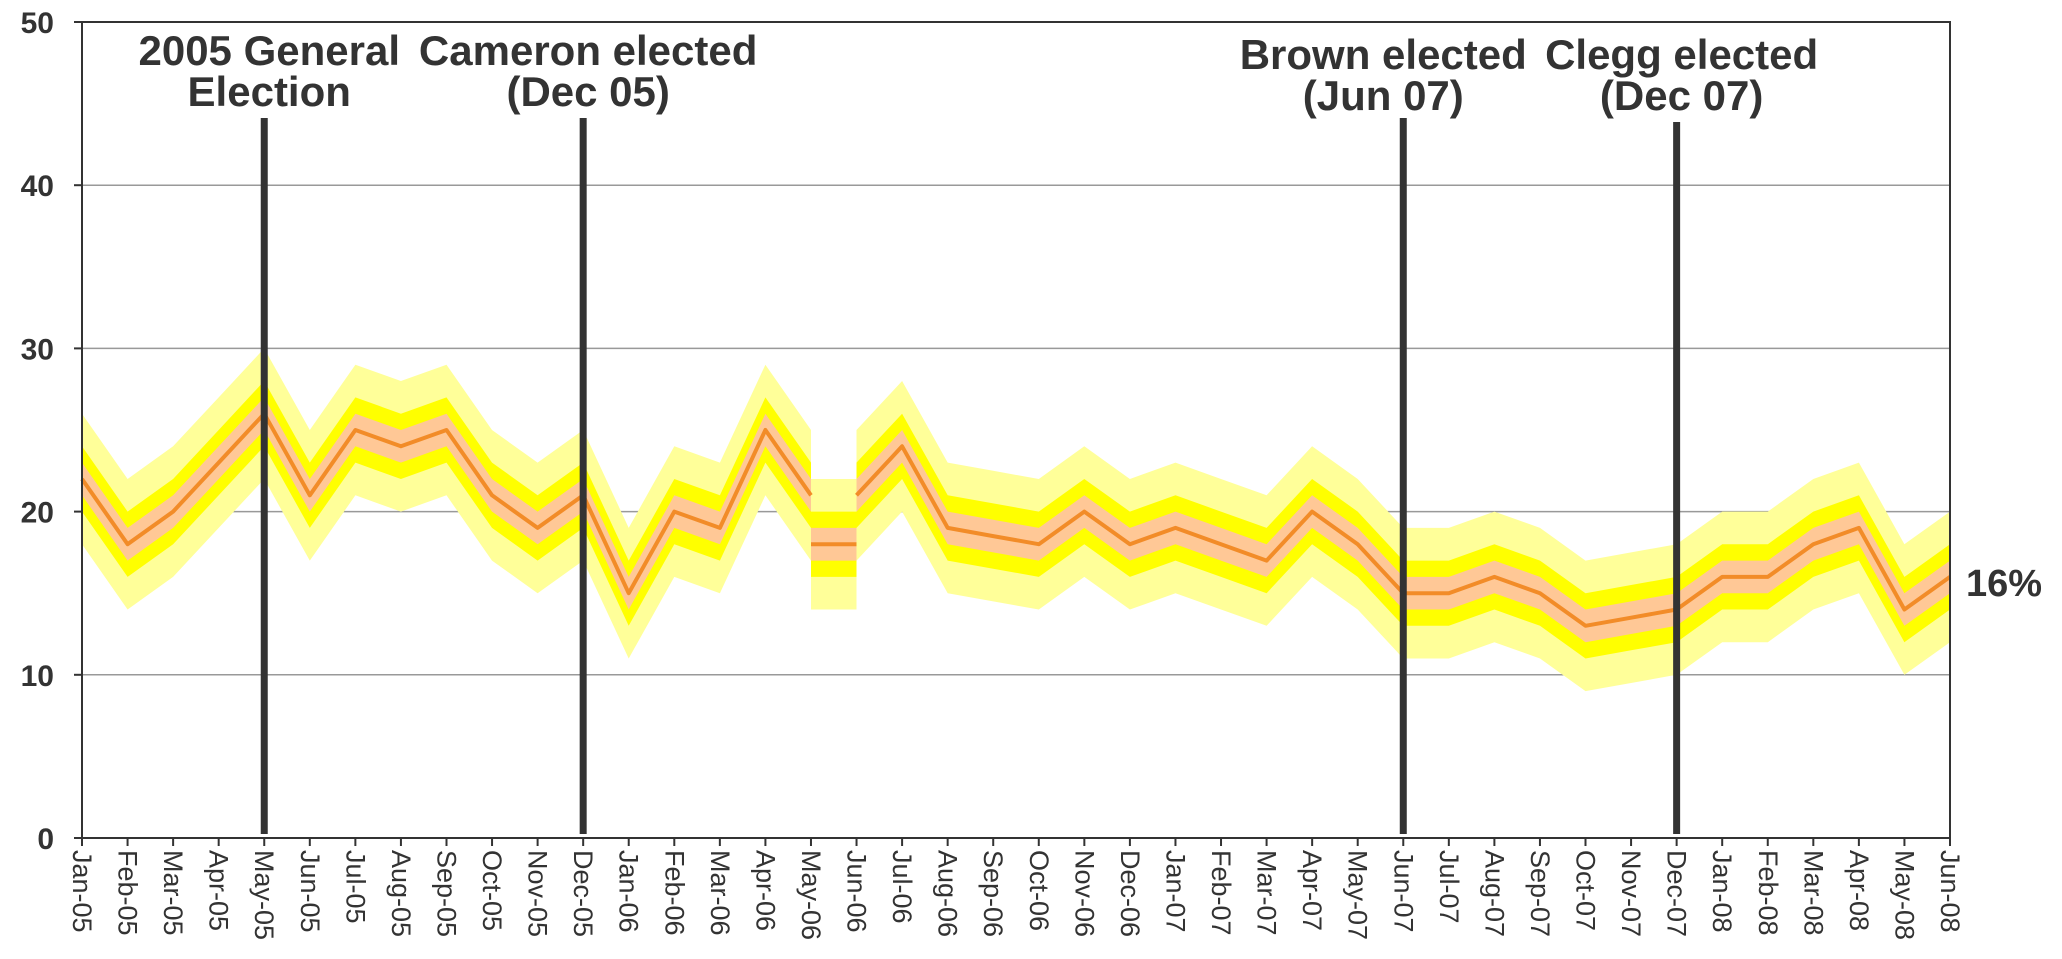 This screenshot has width=2062, height=959. I want to click on x-tick-label: Sep-06, so click(993, 893).